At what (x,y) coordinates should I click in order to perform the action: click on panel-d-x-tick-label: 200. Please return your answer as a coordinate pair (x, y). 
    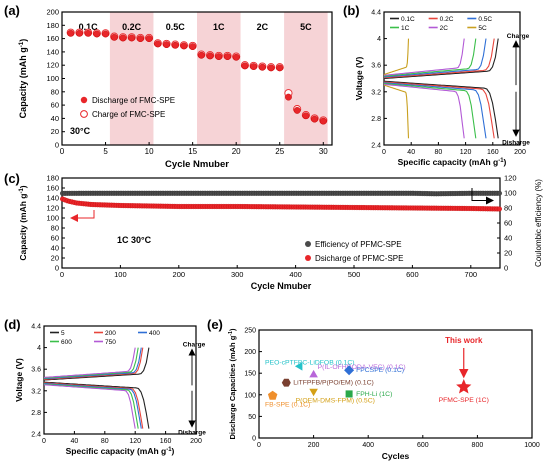
    Looking at the image, I should click on (196, 441).